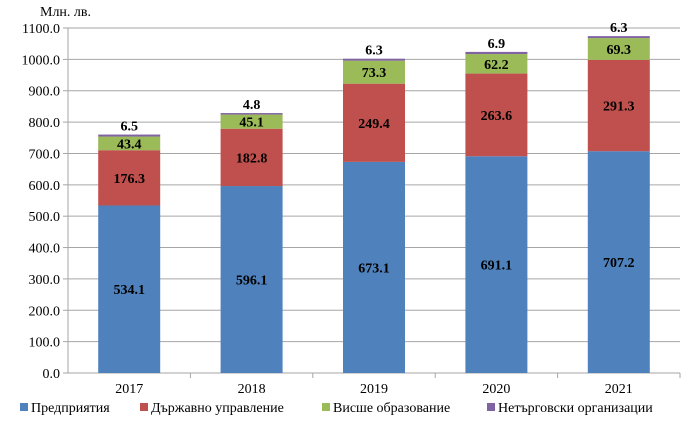 This screenshot has width=690, height=428. I want to click on data-label: 707.2, so click(619, 263).